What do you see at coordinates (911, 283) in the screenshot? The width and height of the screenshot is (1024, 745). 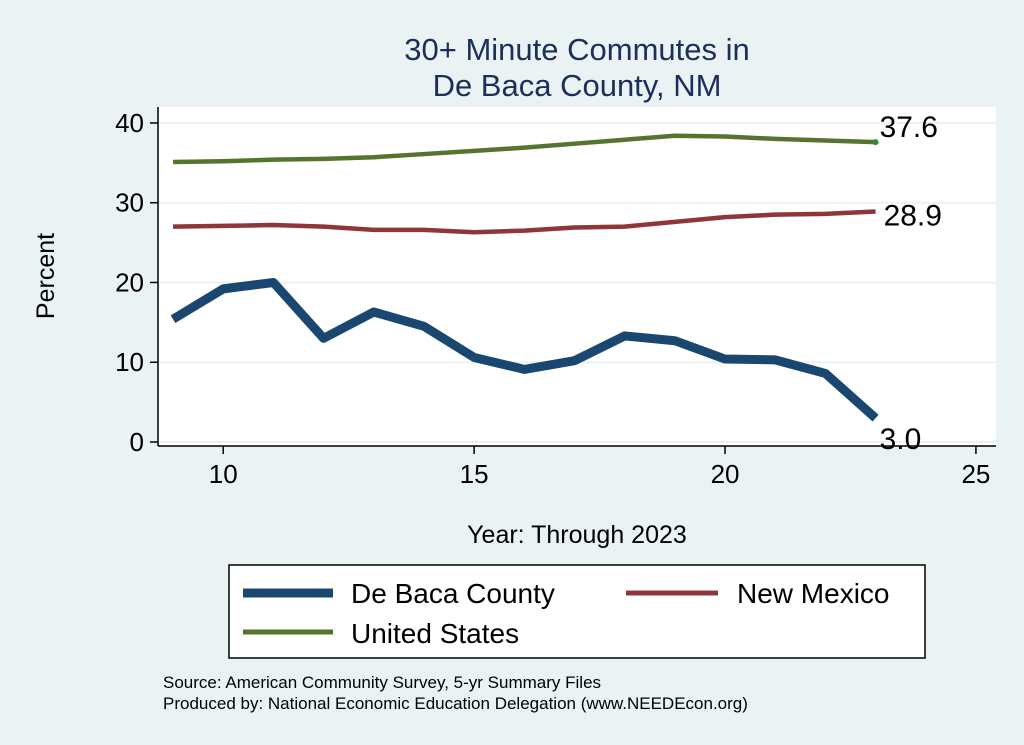 I see `end-labels: 37.6 28.9 3.0` at bounding box center [911, 283].